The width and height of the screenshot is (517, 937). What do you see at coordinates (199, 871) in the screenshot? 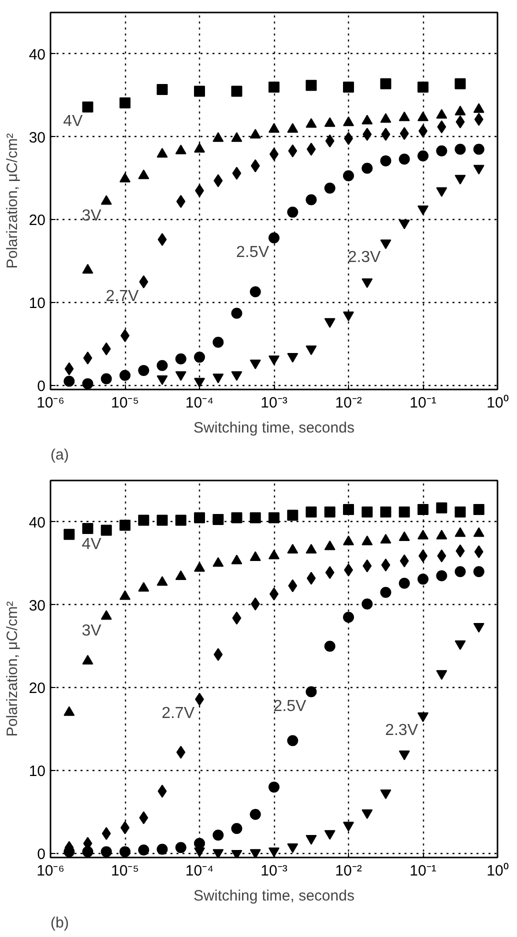
I see `x-tick-label: 10⁻⁴` at bounding box center [199, 871].